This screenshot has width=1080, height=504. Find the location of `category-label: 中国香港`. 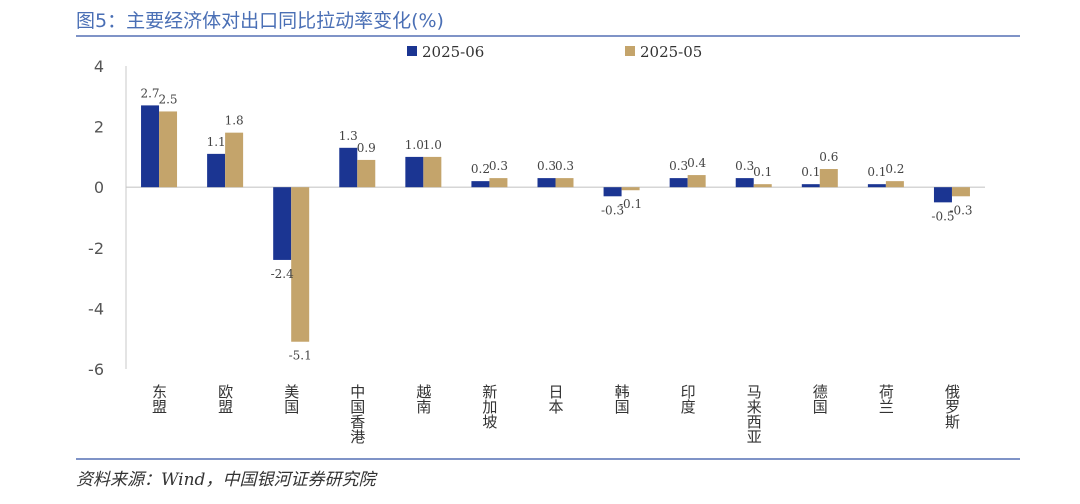

category-label: 中国香港 is located at coordinates (357, 414).